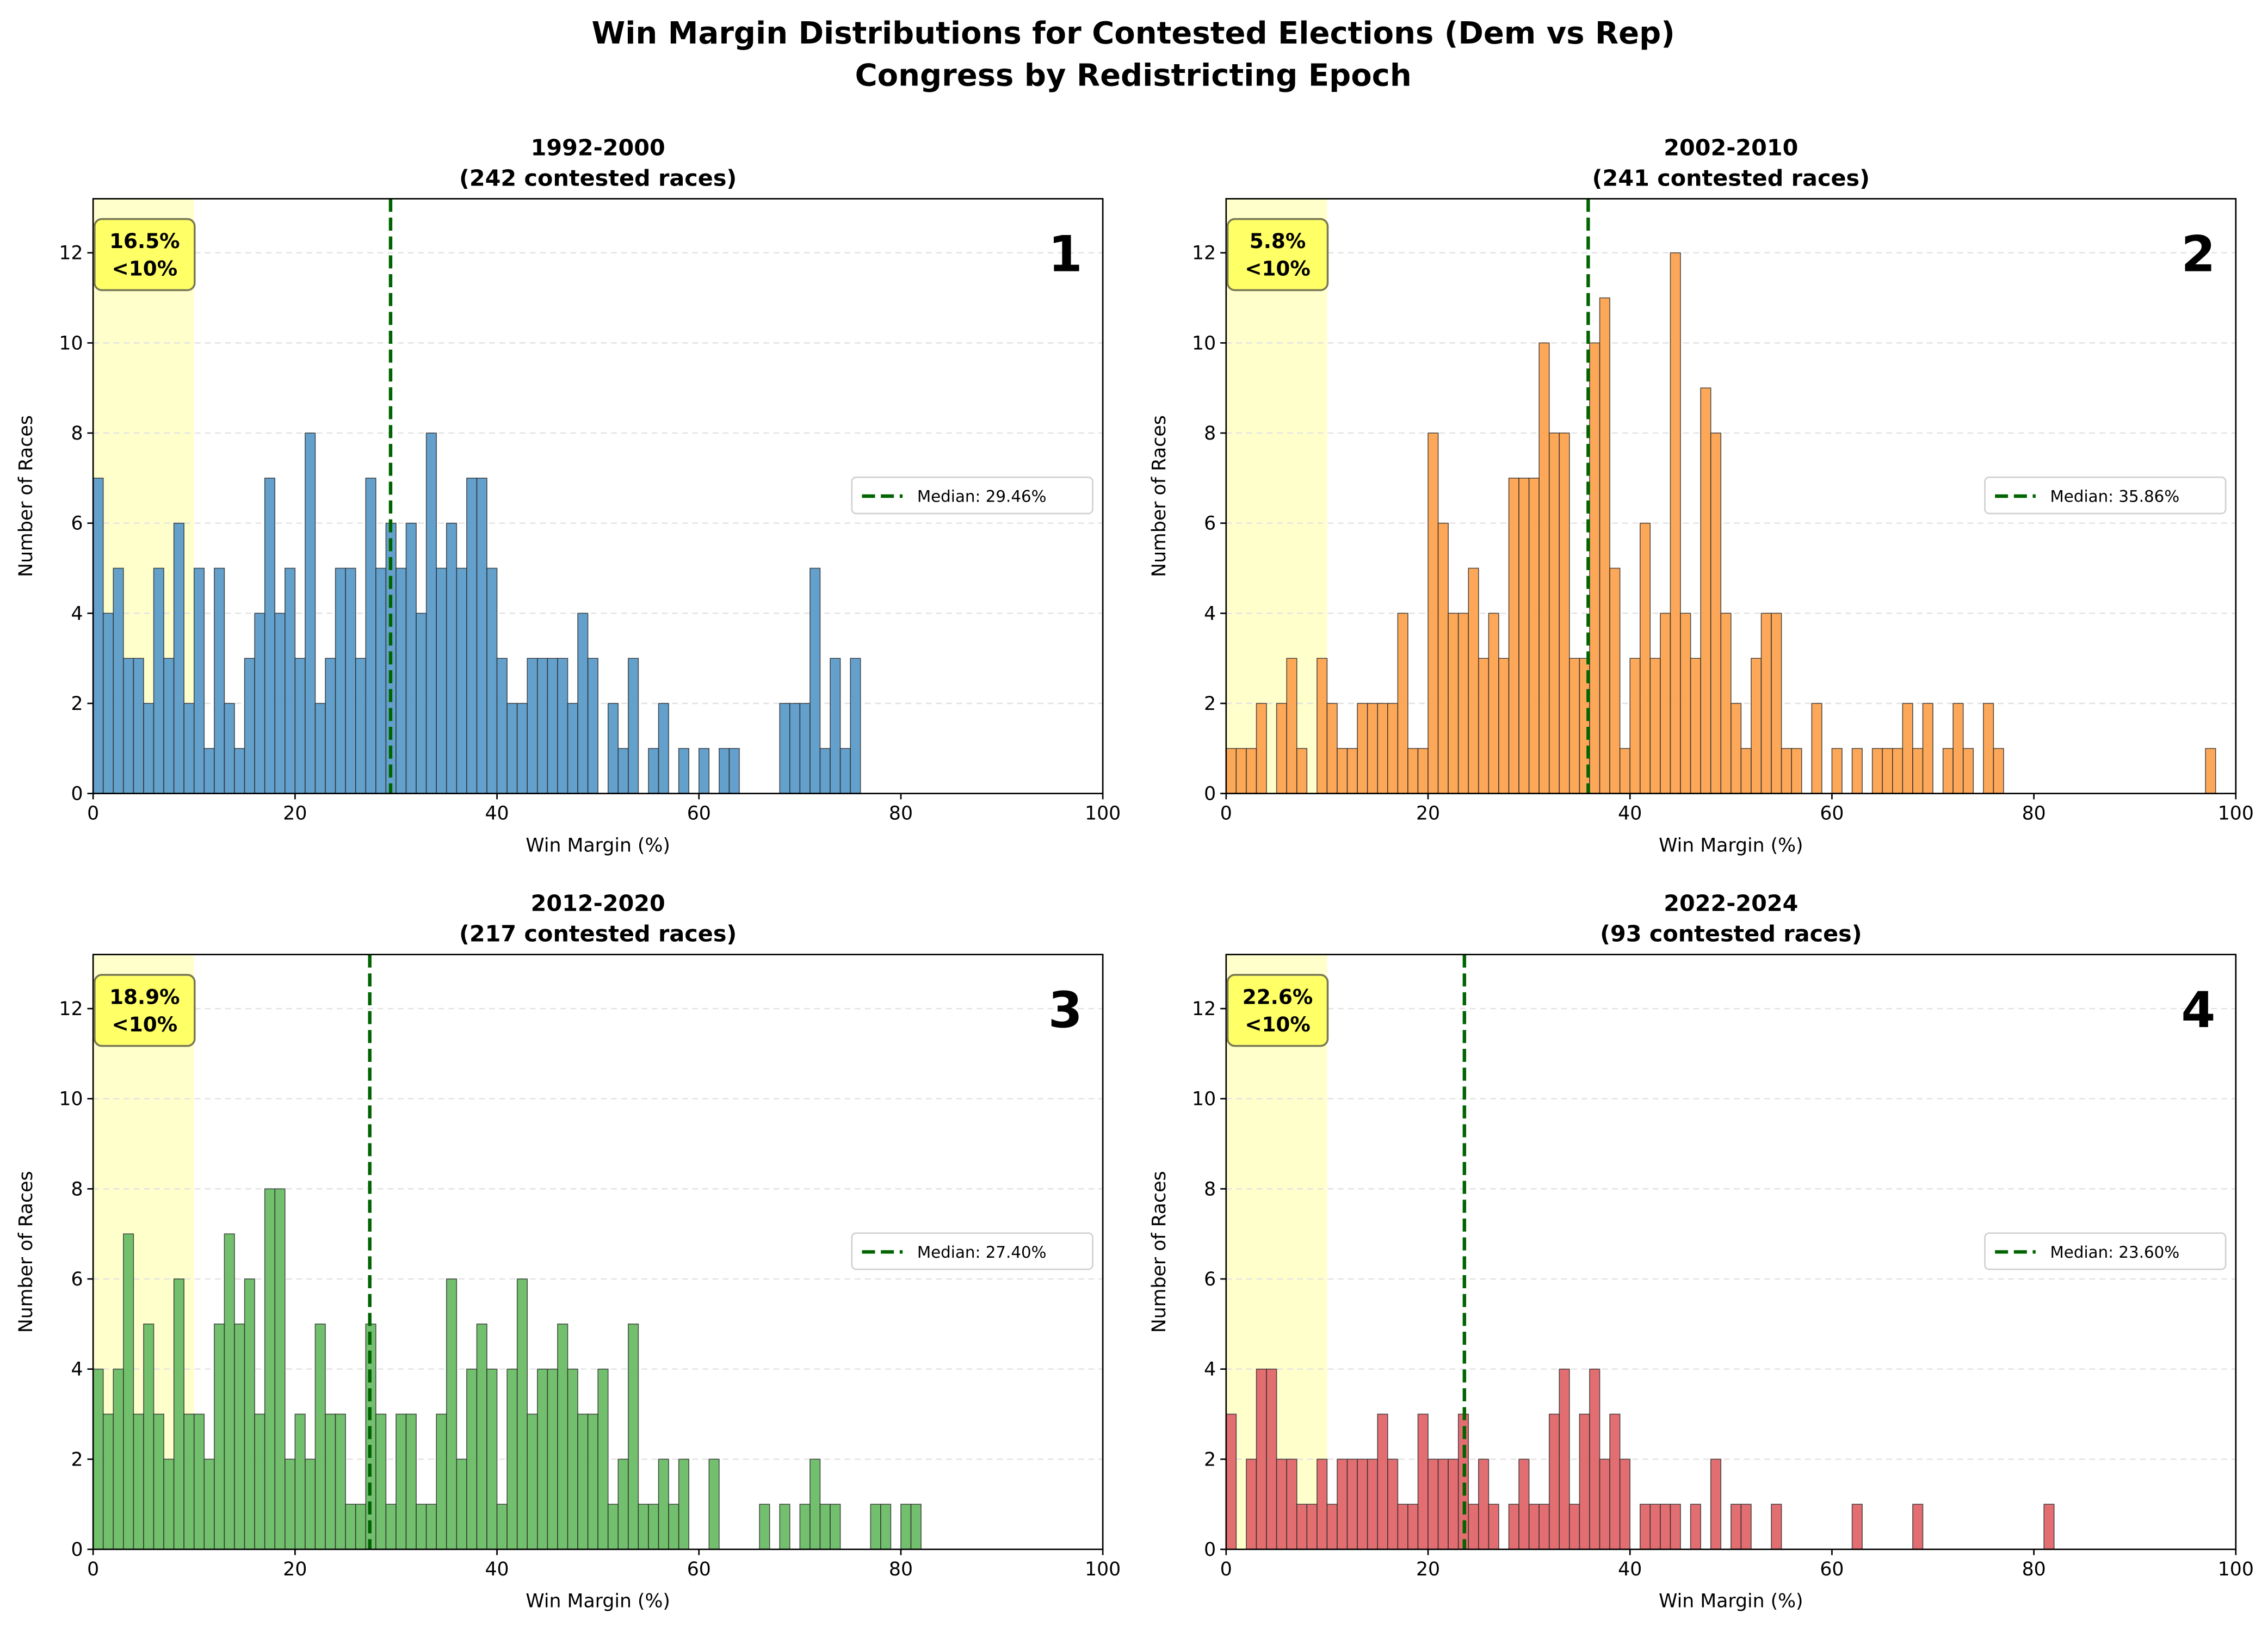  I want to click on legend-label: Median: 27.40%, so click(982, 1252).